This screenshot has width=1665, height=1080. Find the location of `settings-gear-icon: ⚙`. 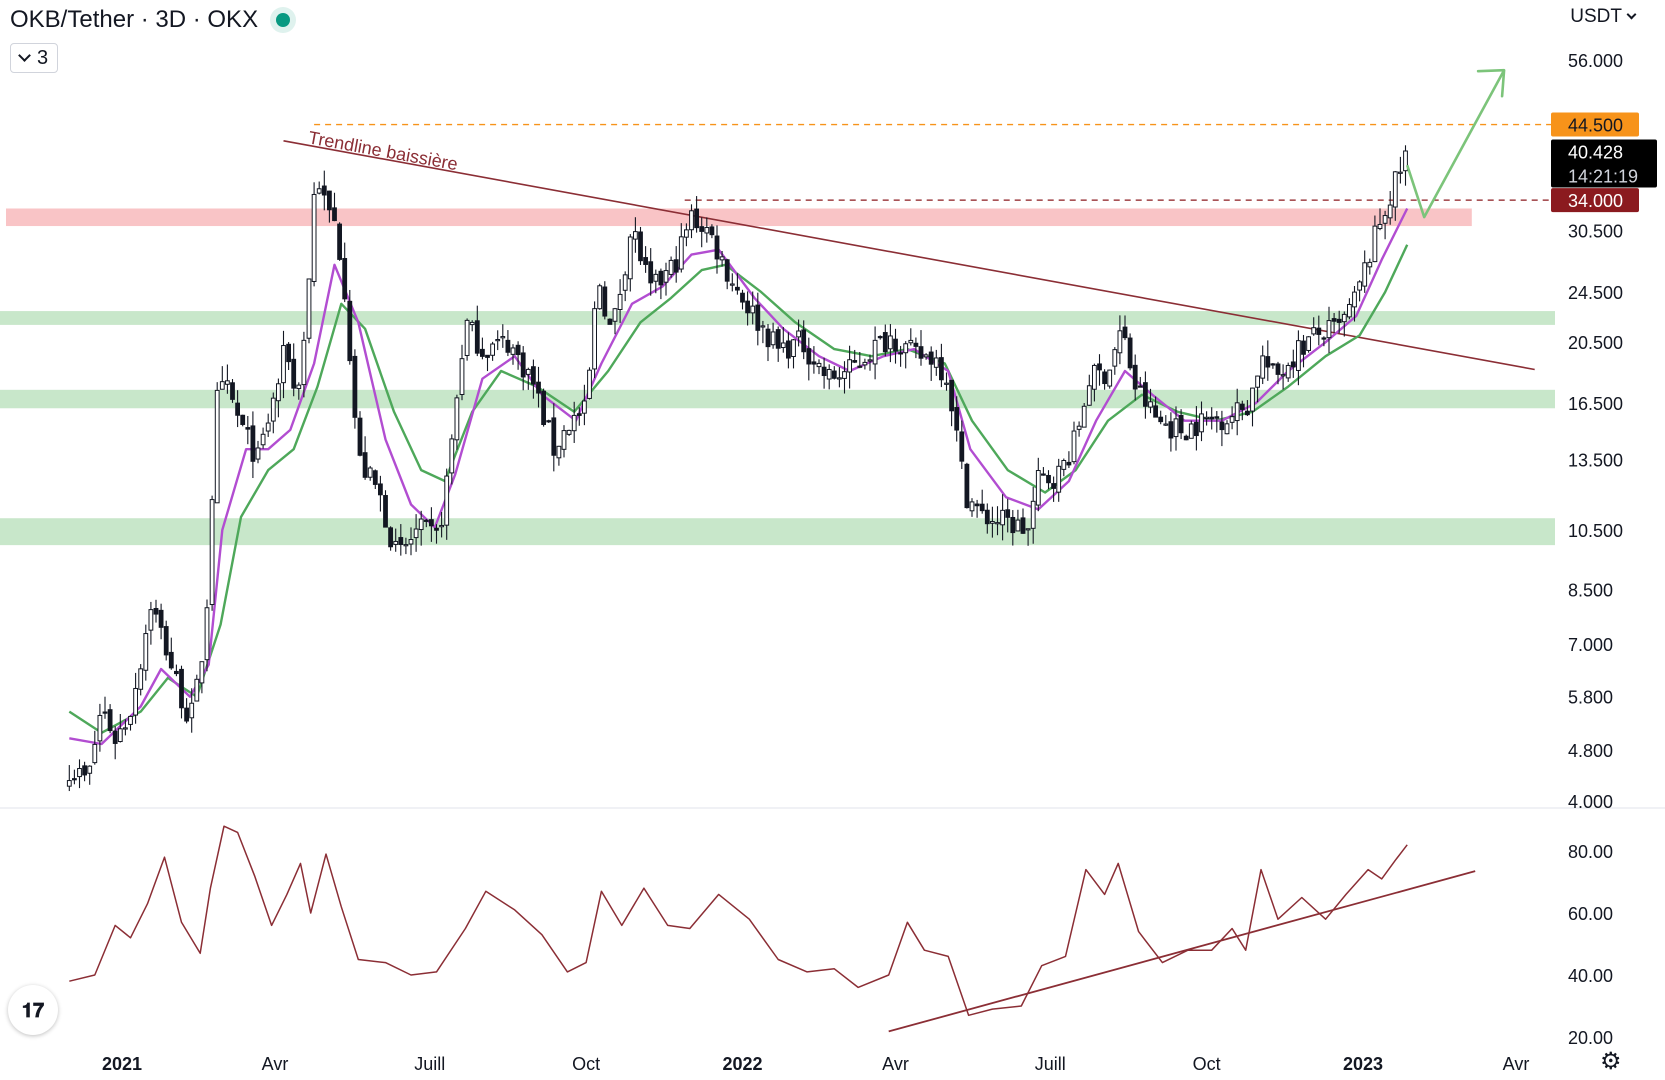

settings-gear-icon: ⚙ is located at coordinates (1611, 1061).